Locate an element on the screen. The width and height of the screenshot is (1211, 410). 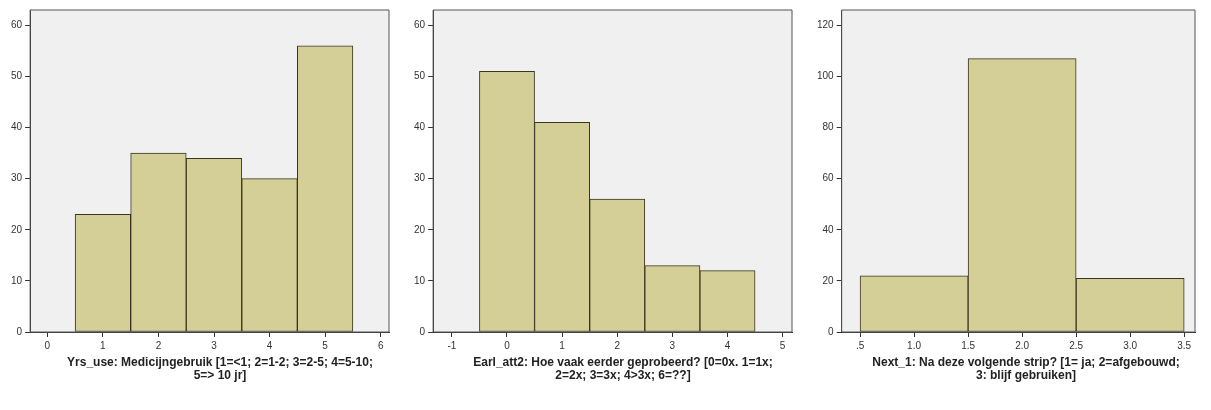
y-tick-label: 80 is located at coordinates (828, 127).